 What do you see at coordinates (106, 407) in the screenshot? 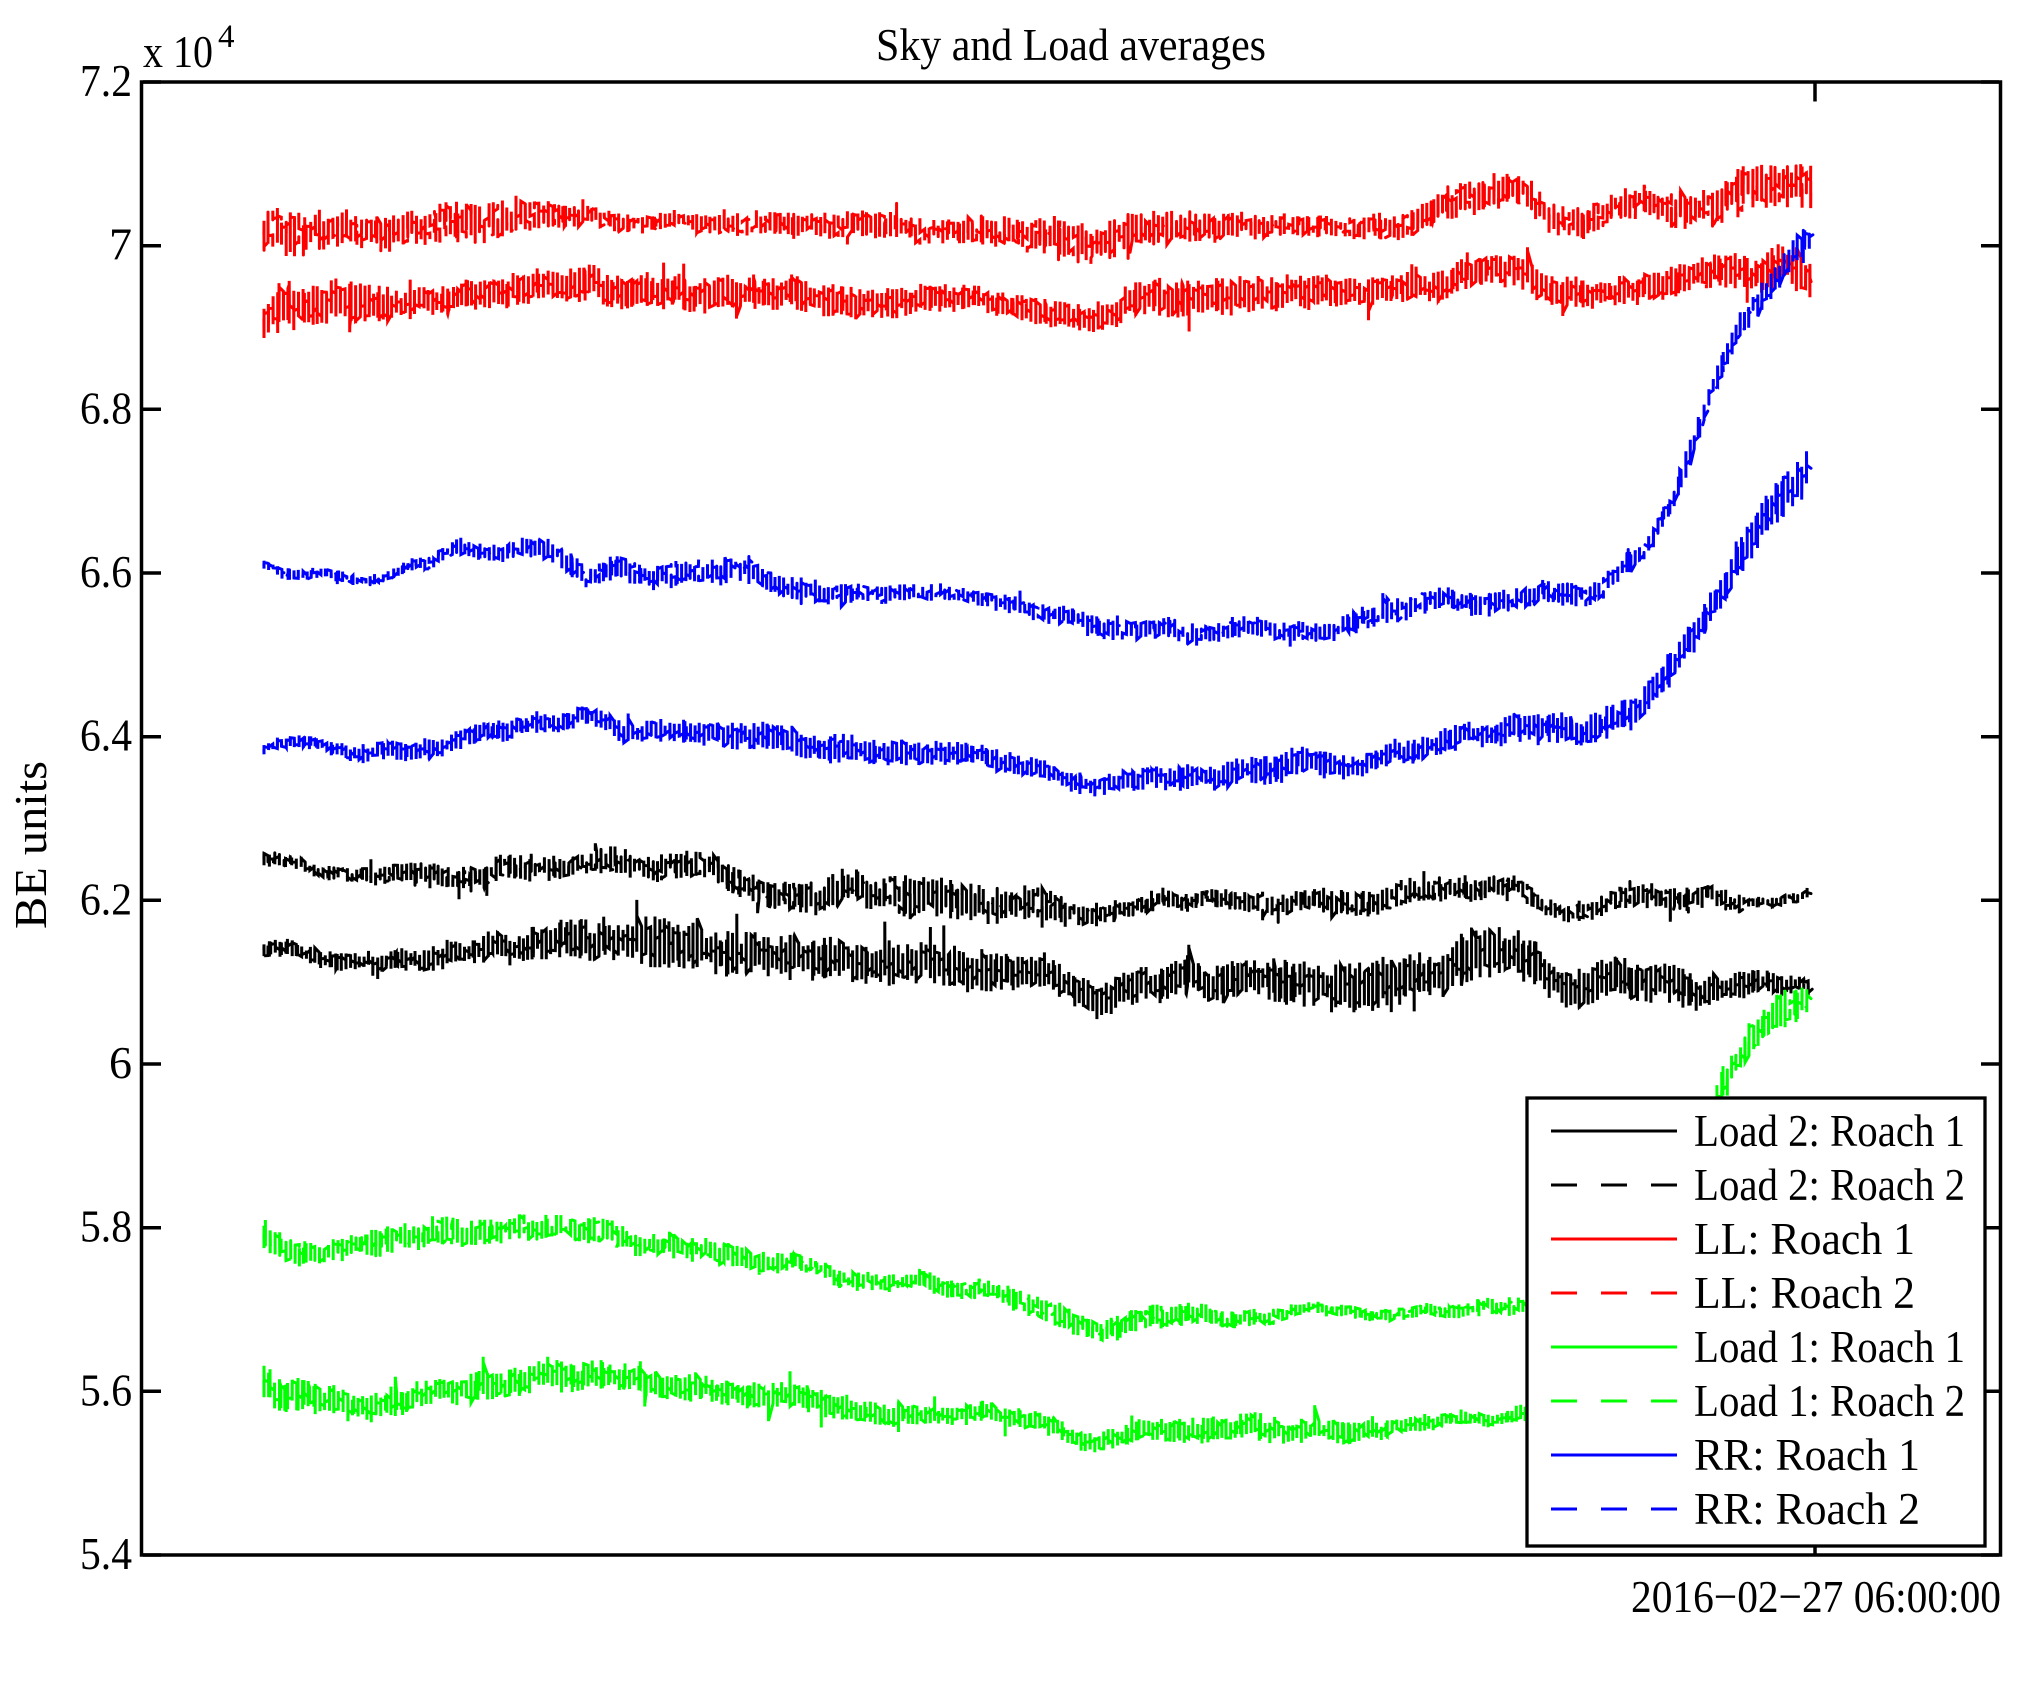
I see `svg-text: 6.8` at bounding box center [106, 407].